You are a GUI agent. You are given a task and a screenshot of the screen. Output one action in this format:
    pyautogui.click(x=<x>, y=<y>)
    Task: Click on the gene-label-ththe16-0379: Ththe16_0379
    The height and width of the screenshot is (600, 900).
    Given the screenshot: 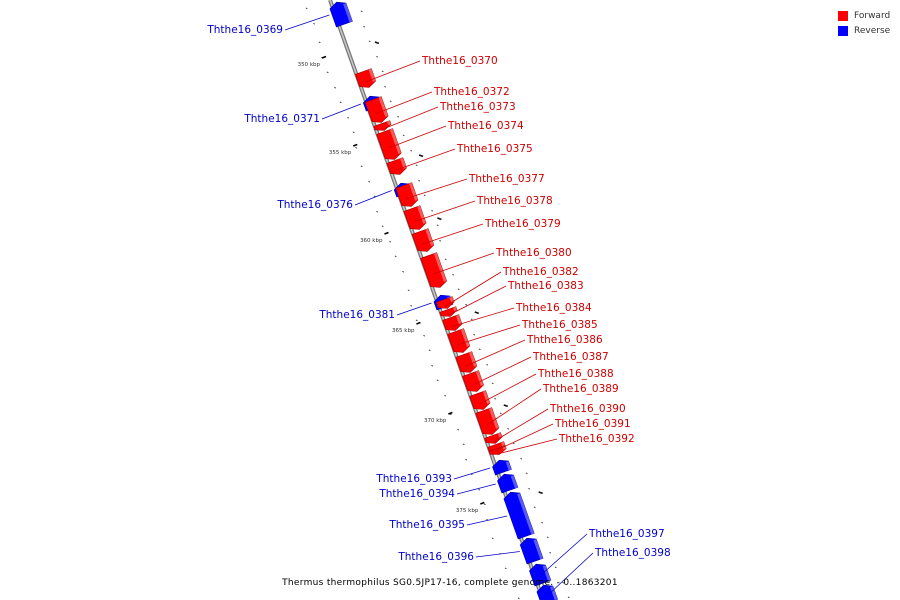 What is the action you would take?
    pyautogui.click(x=522, y=224)
    